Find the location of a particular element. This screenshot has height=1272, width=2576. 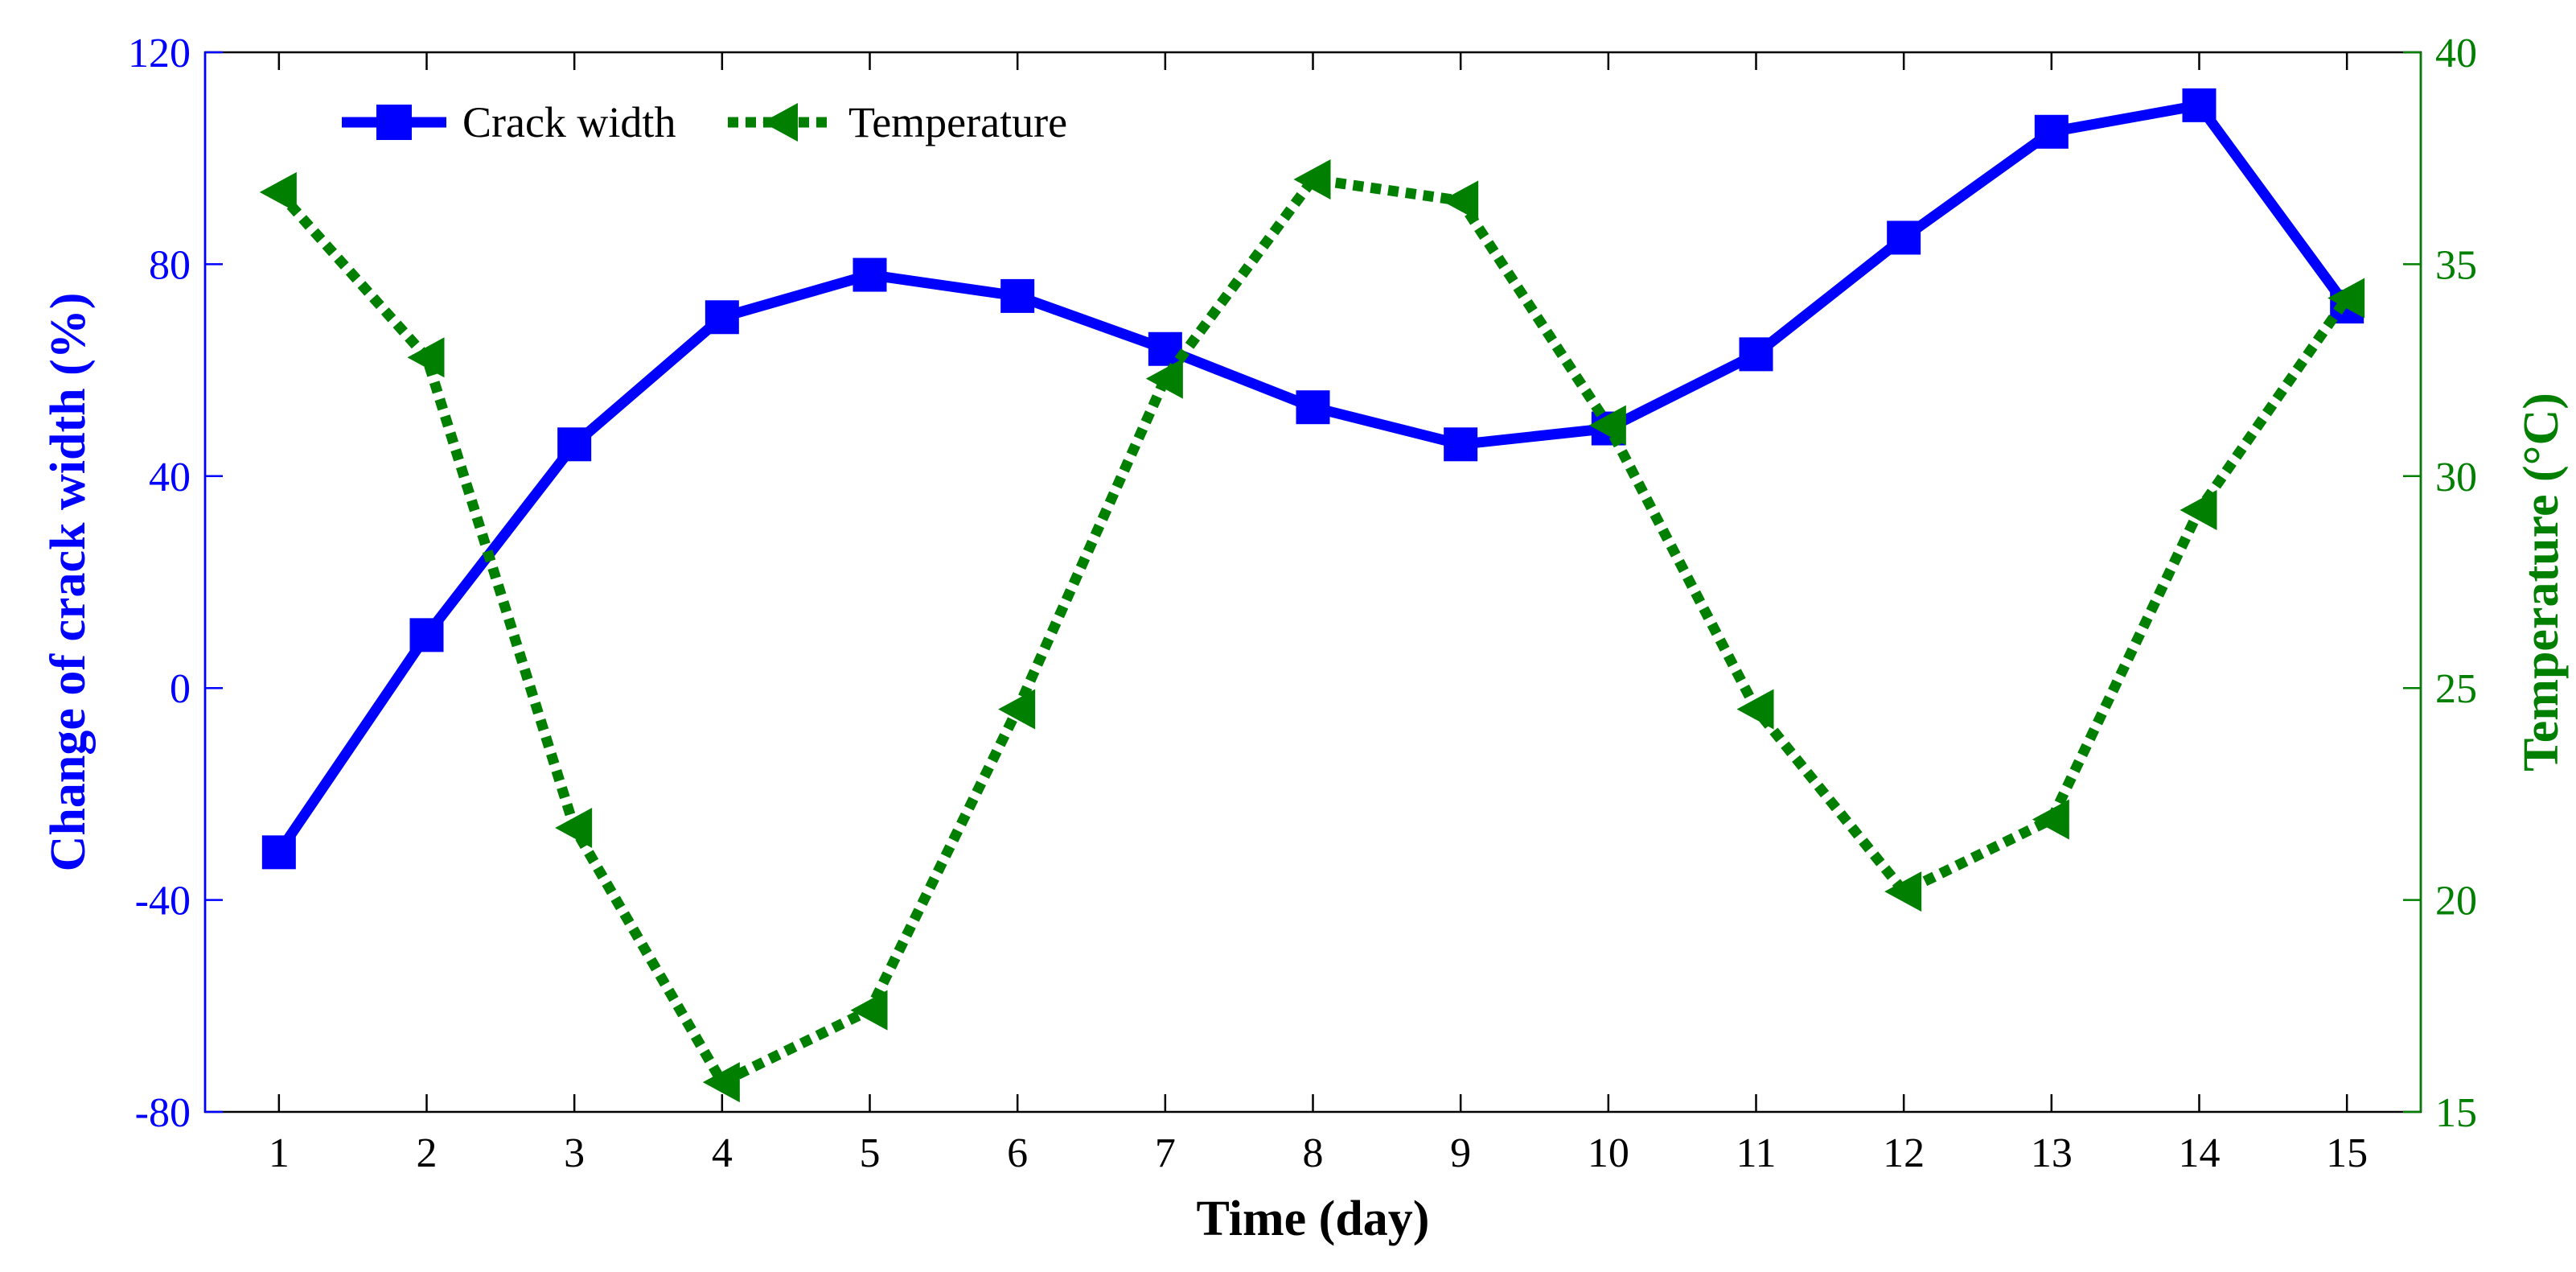

left-y-axis-title: Change of crack width (%) is located at coordinates (68, 582).